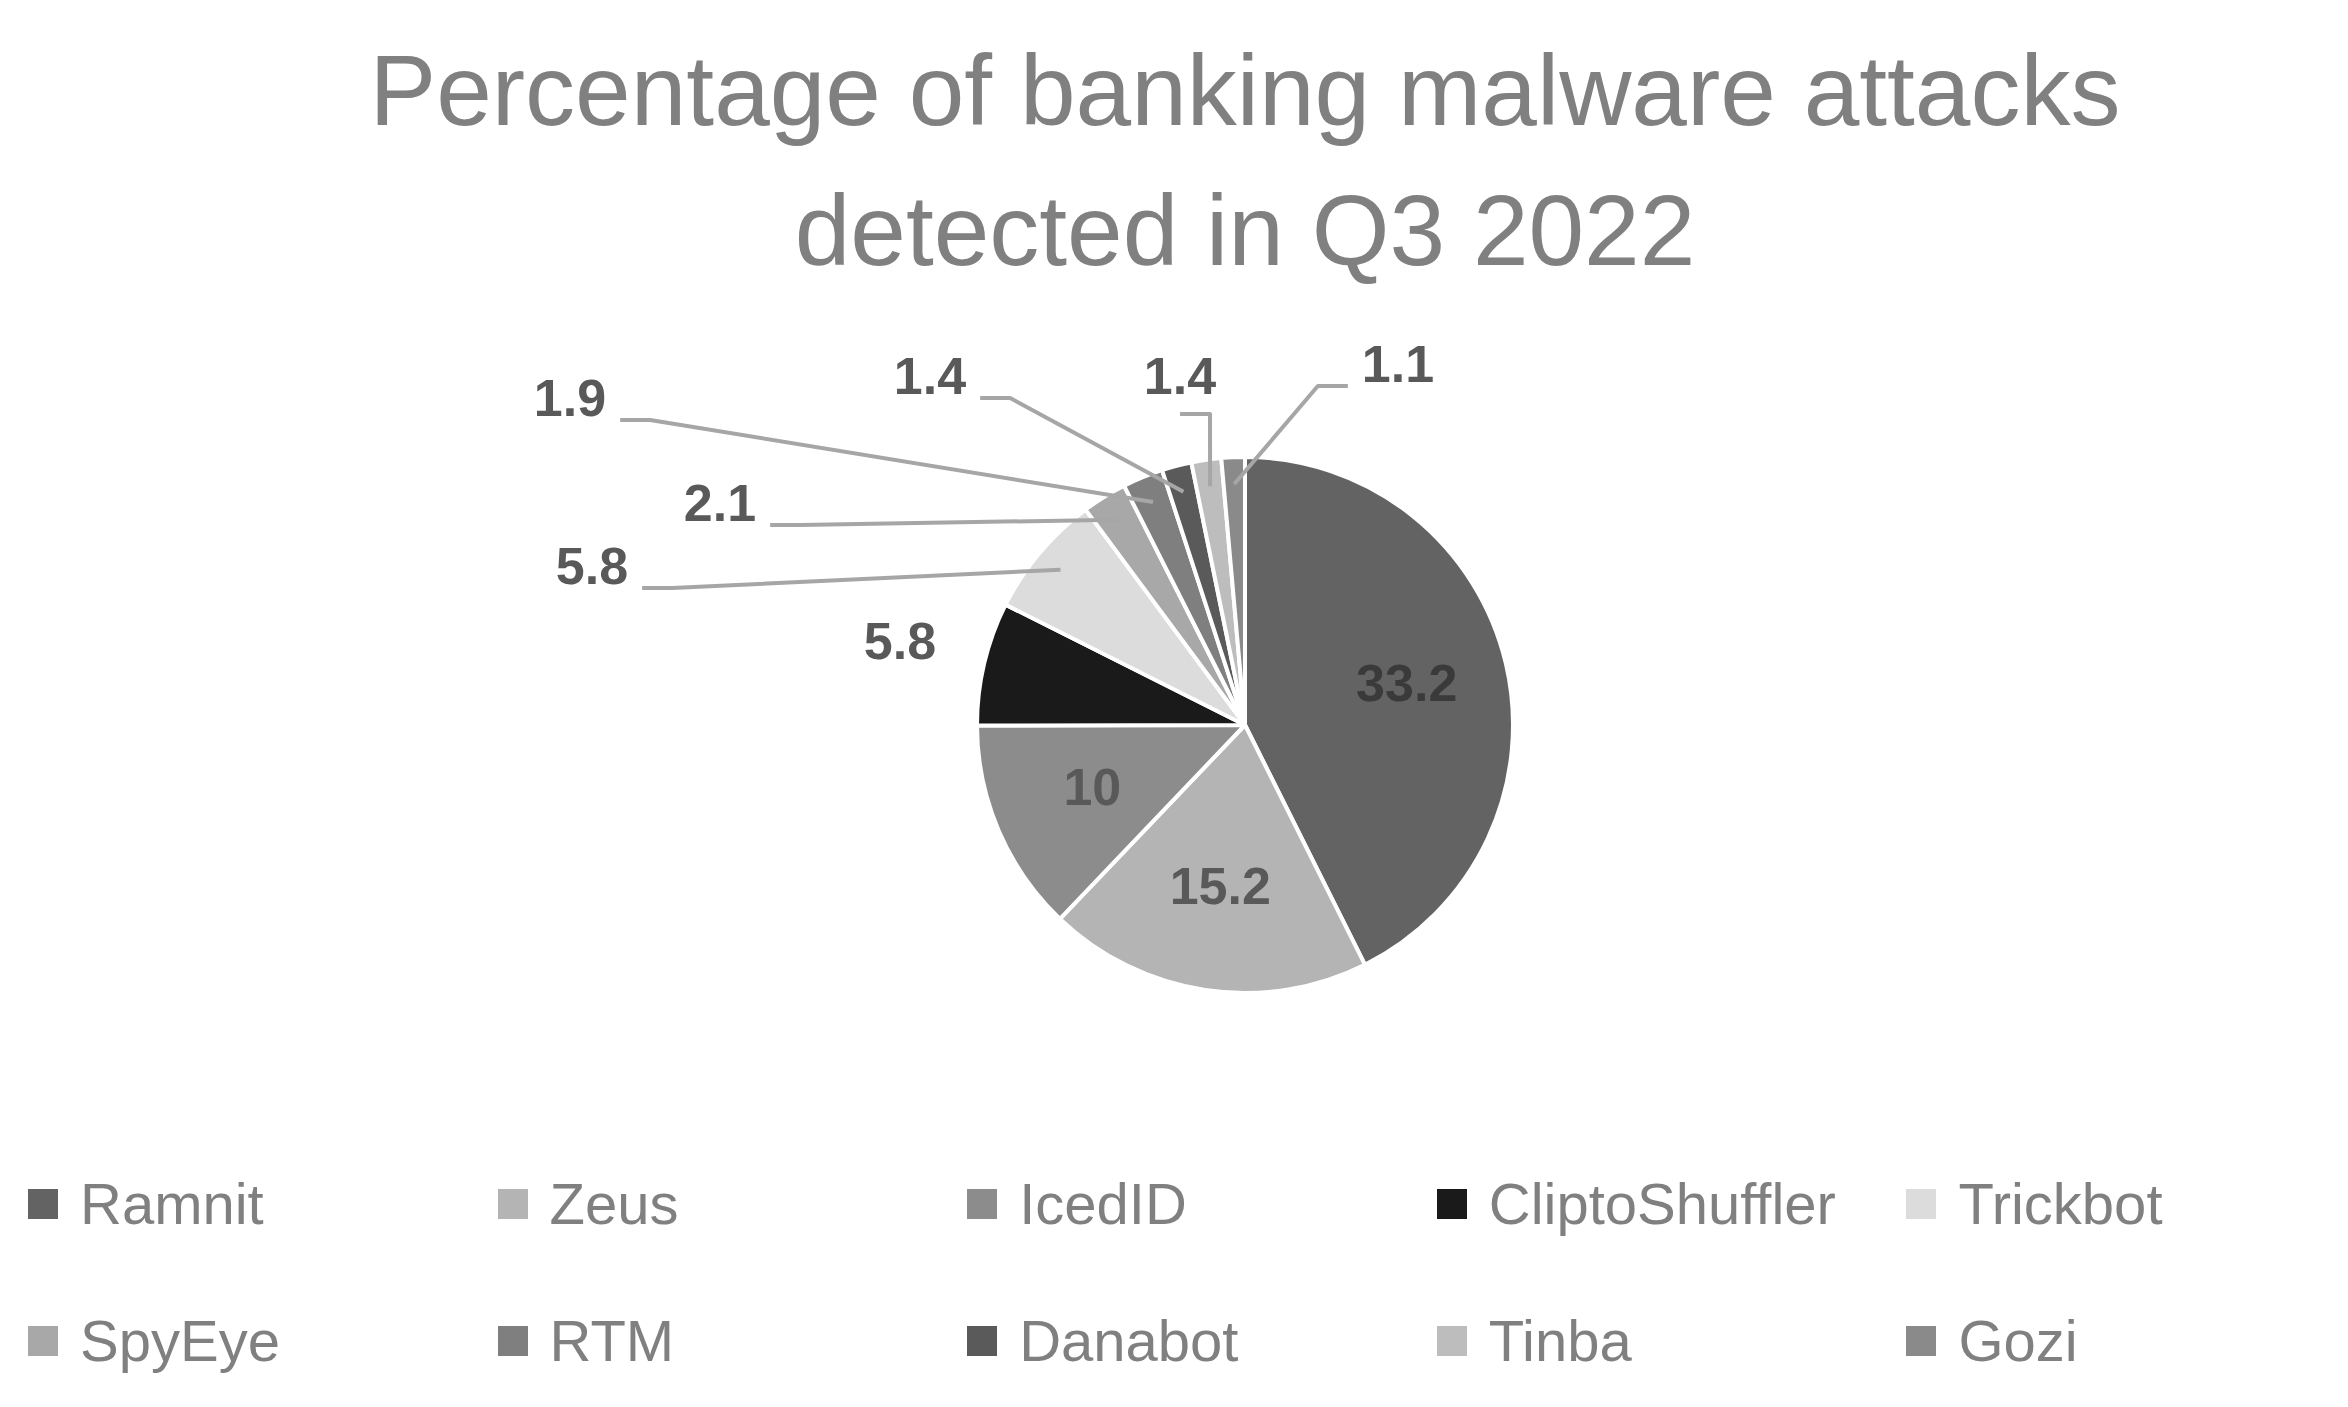 The width and height of the screenshot is (2348, 1407). What do you see at coordinates (570, 398) in the screenshot?
I see `data-label: 1.9` at bounding box center [570, 398].